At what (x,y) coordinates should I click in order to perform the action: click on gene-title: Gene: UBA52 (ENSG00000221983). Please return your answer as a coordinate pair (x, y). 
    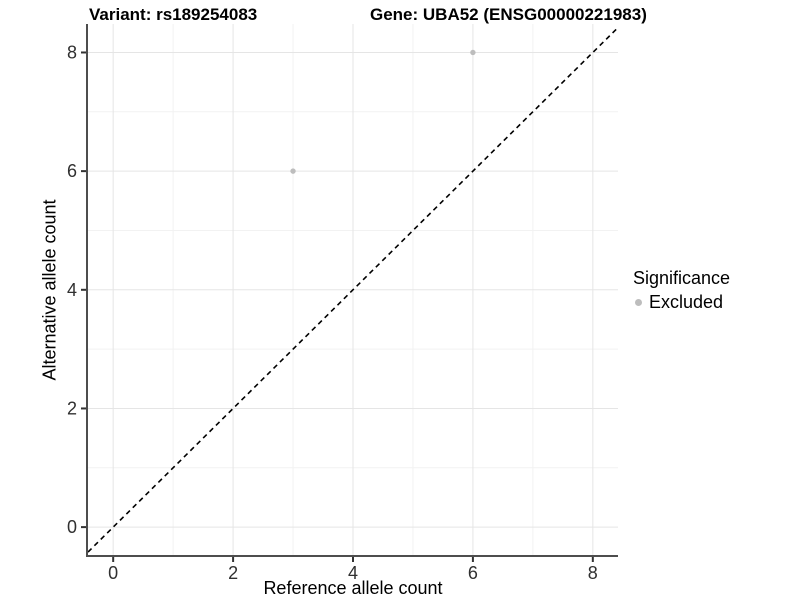
    Looking at the image, I should click on (508, 14).